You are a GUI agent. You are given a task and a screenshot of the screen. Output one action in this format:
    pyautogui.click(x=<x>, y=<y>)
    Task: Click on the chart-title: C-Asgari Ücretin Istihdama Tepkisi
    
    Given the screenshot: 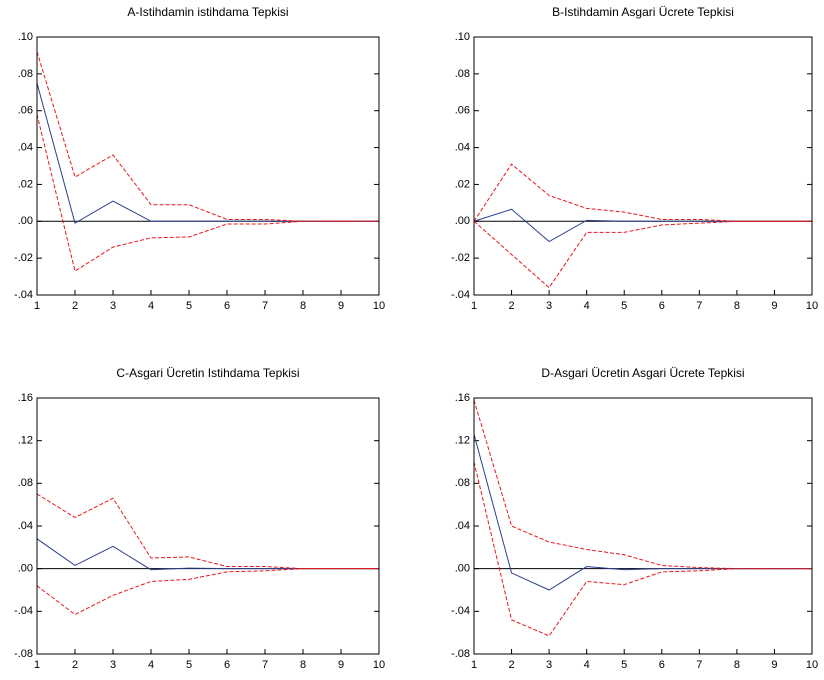 What is the action you would take?
    pyautogui.click(x=207, y=373)
    